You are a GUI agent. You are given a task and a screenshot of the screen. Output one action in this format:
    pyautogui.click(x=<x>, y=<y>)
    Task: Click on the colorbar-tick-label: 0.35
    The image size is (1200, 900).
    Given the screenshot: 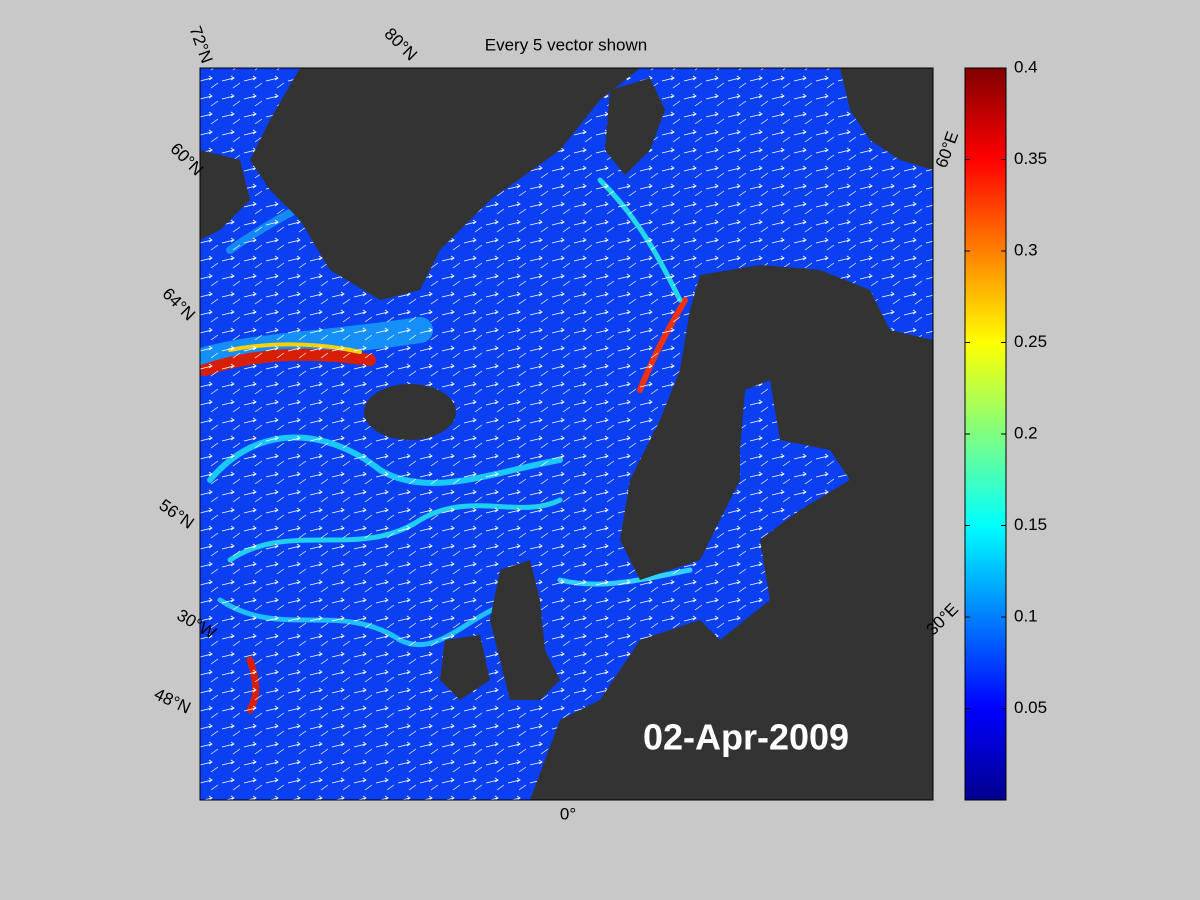 What is the action you would take?
    pyautogui.click(x=1030, y=158)
    